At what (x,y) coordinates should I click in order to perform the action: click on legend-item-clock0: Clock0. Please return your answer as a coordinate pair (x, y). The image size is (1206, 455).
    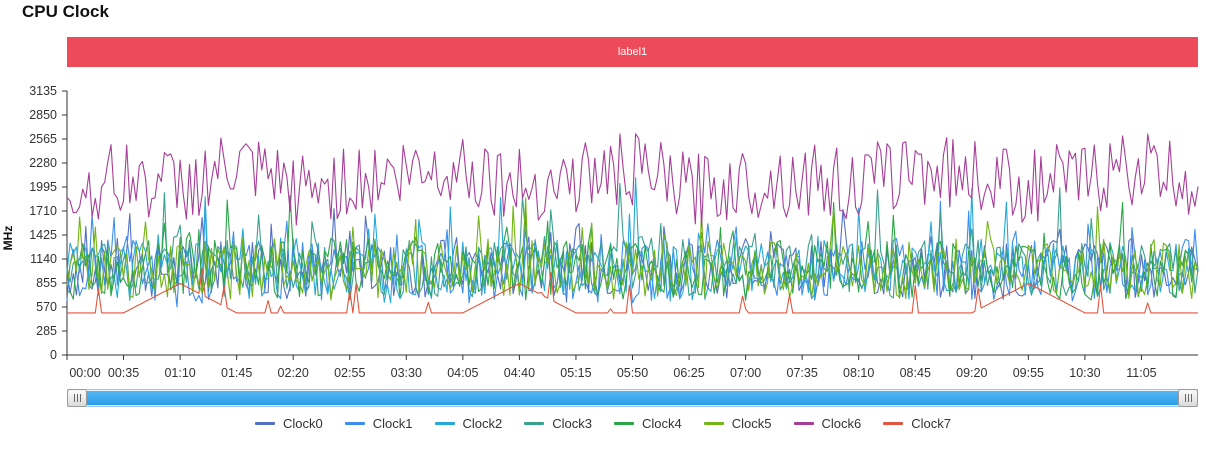
    Looking at the image, I should click on (289, 423).